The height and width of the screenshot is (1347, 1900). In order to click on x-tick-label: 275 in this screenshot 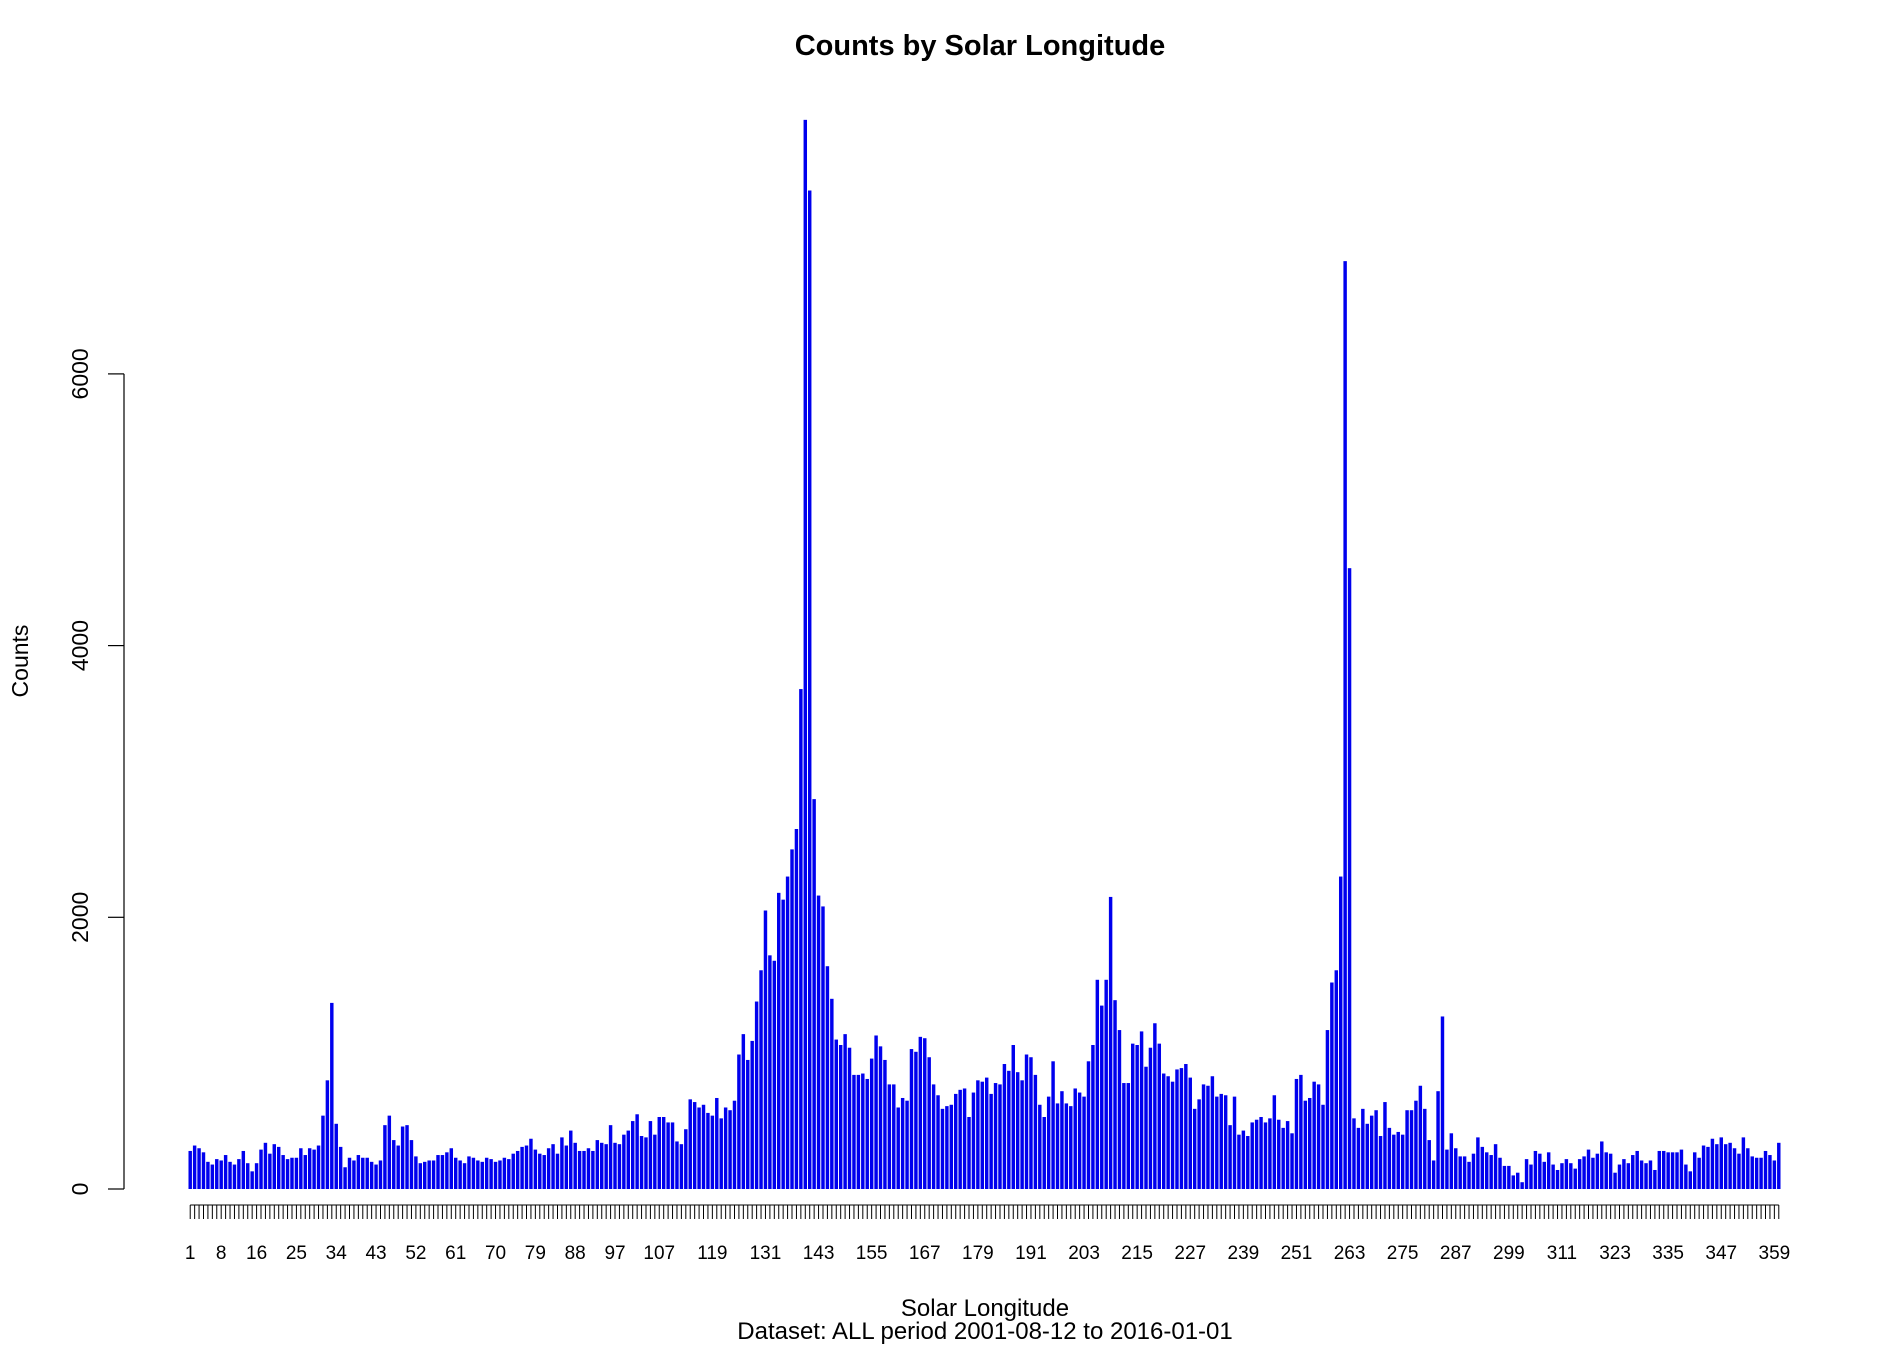, I will do `click(1403, 1253)`.